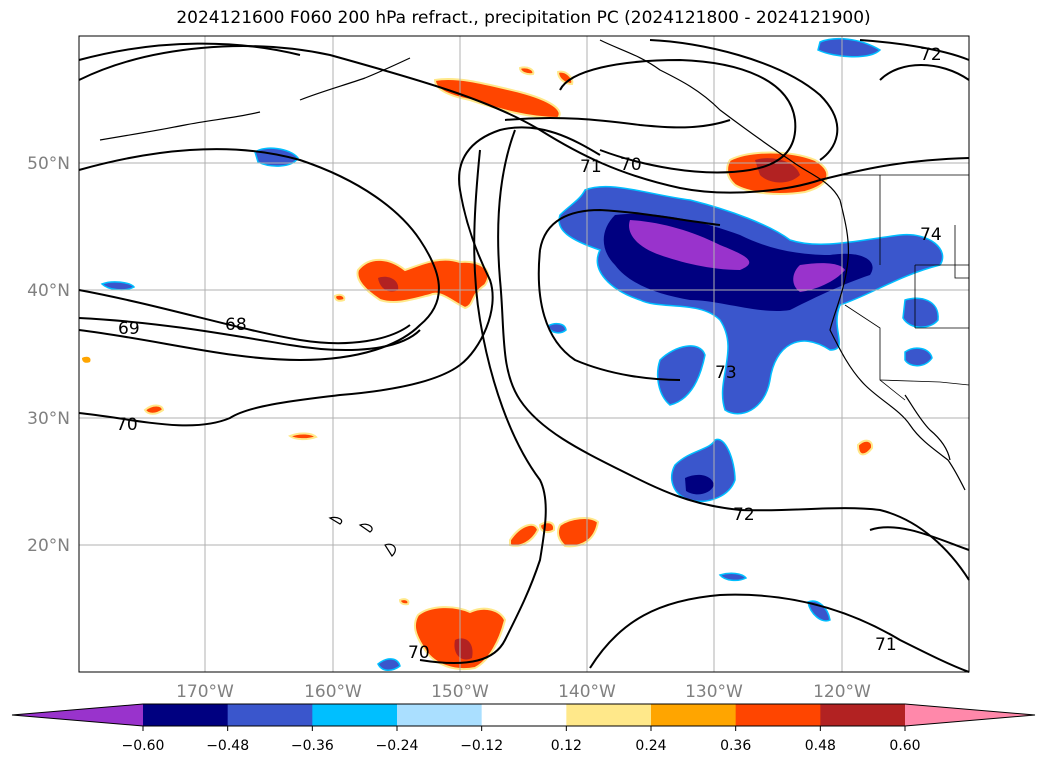  Describe the element at coordinates (48, 164) in the screenshot. I see `lat-label: 50°N` at that location.